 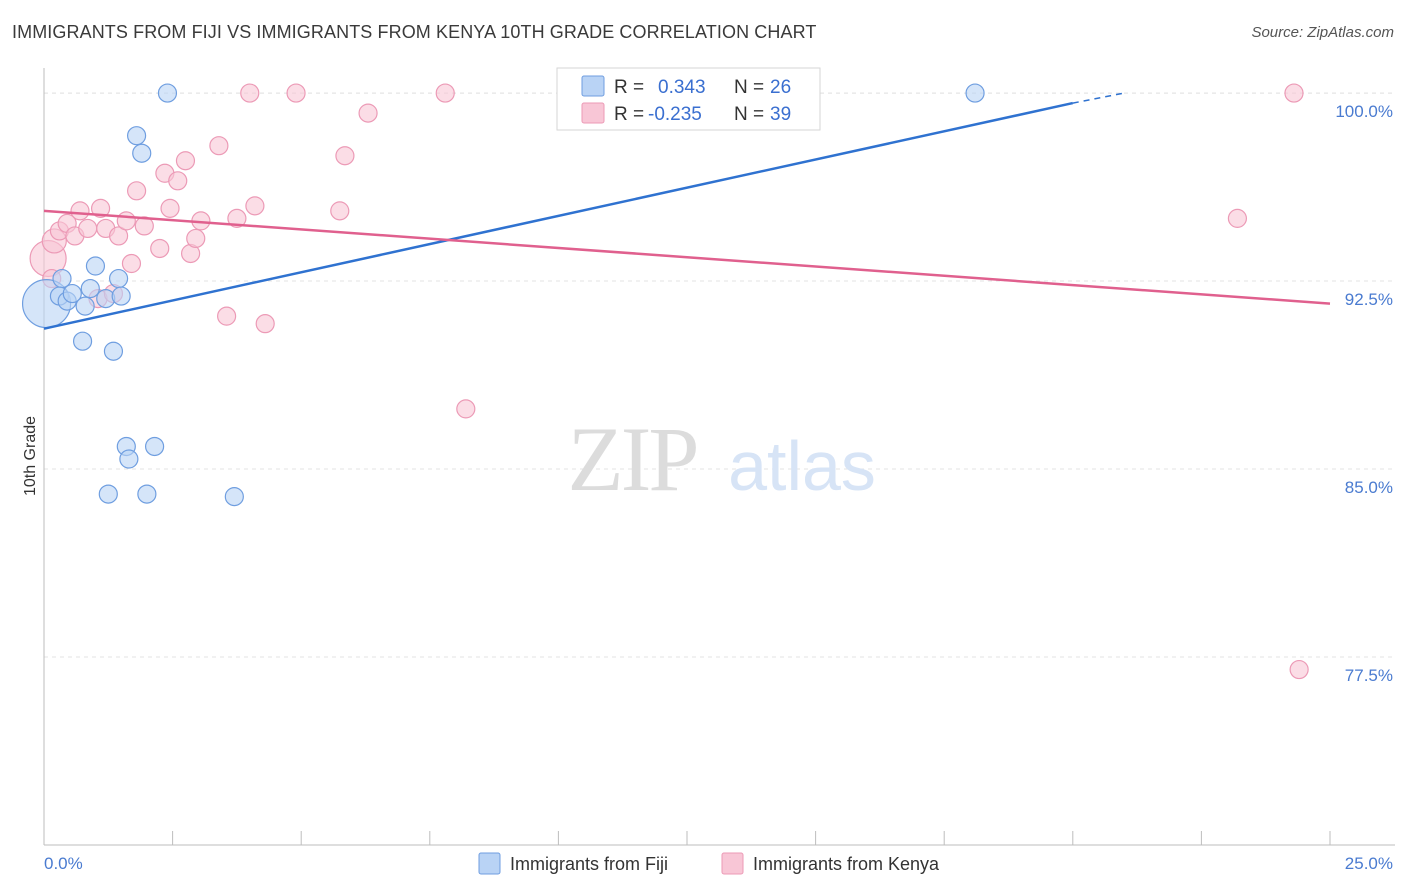 What do you see at coordinates (1098, 98) in the screenshot?
I see `fiji-trendline-extension` at bounding box center [1098, 98].